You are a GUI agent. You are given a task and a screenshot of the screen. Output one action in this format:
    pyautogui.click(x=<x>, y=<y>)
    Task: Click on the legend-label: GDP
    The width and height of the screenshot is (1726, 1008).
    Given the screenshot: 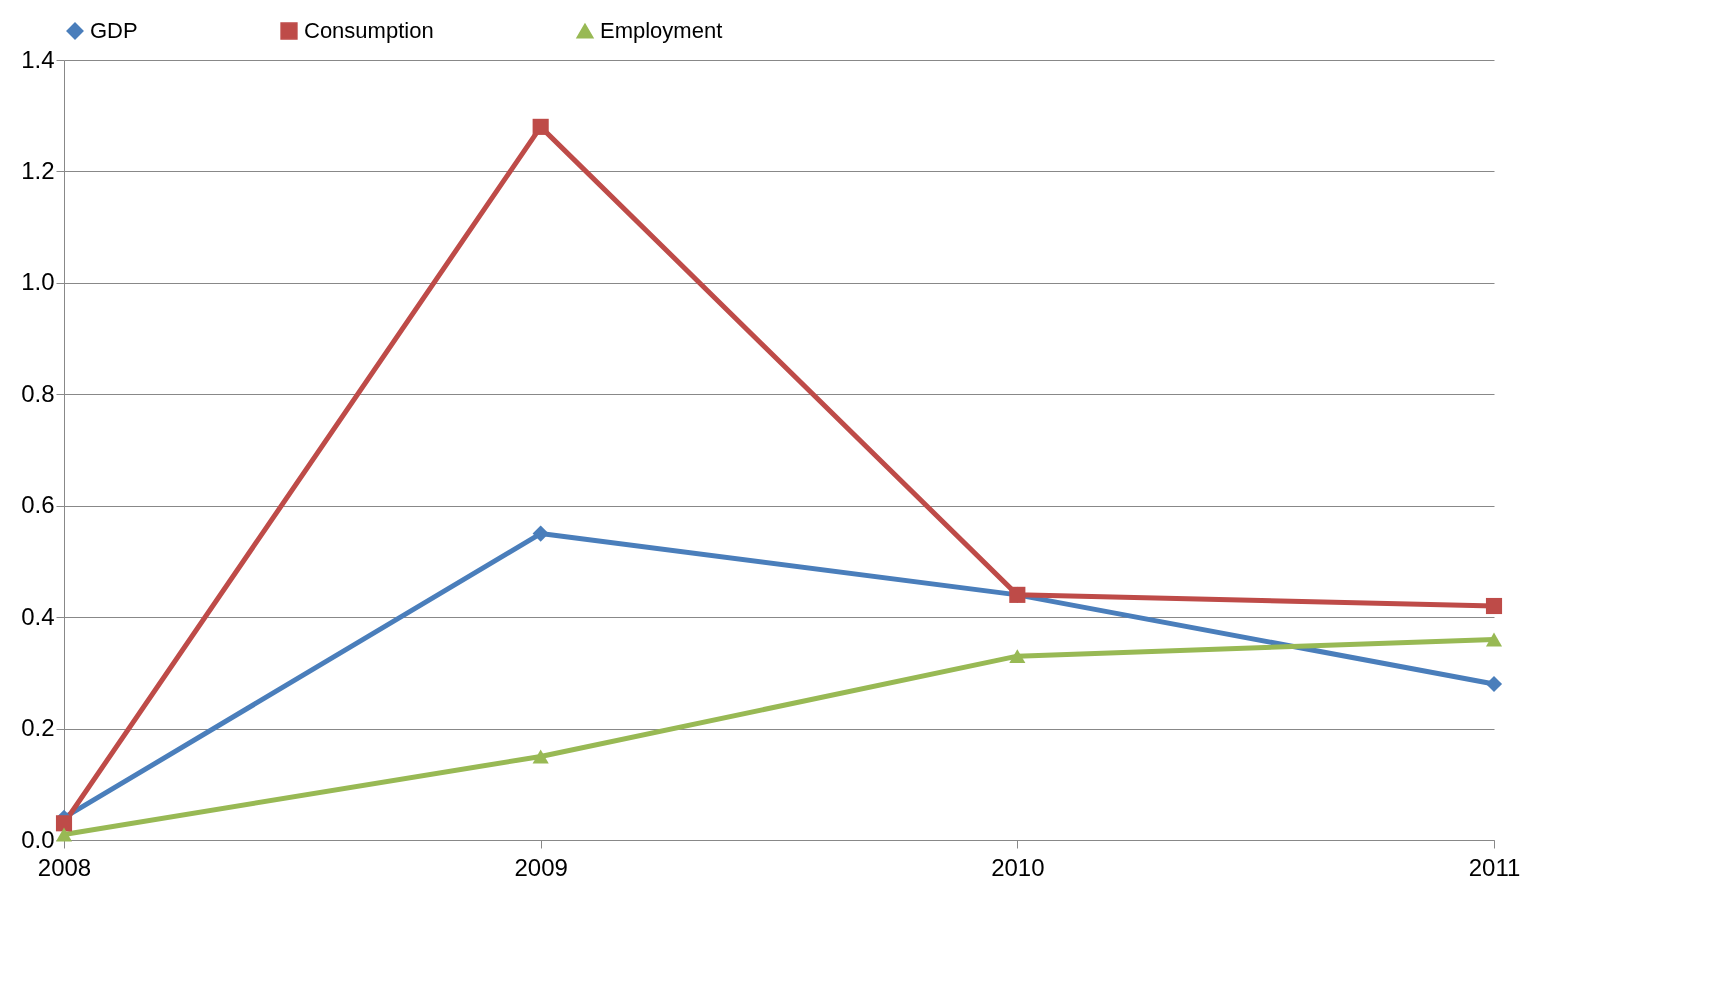 What is the action you would take?
    pyautogui.click(x=114, y=30)
    